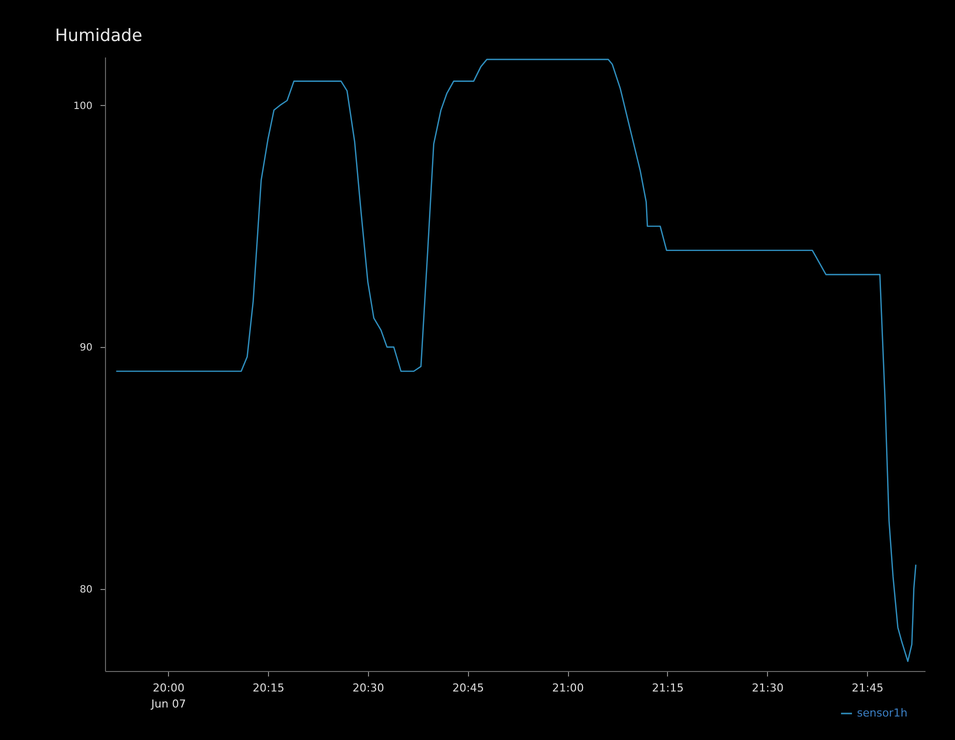 Image resolution: width=955 pixels, height=740 pixels. I want to click on x-tick-label: 20:15, so click(268, 688).